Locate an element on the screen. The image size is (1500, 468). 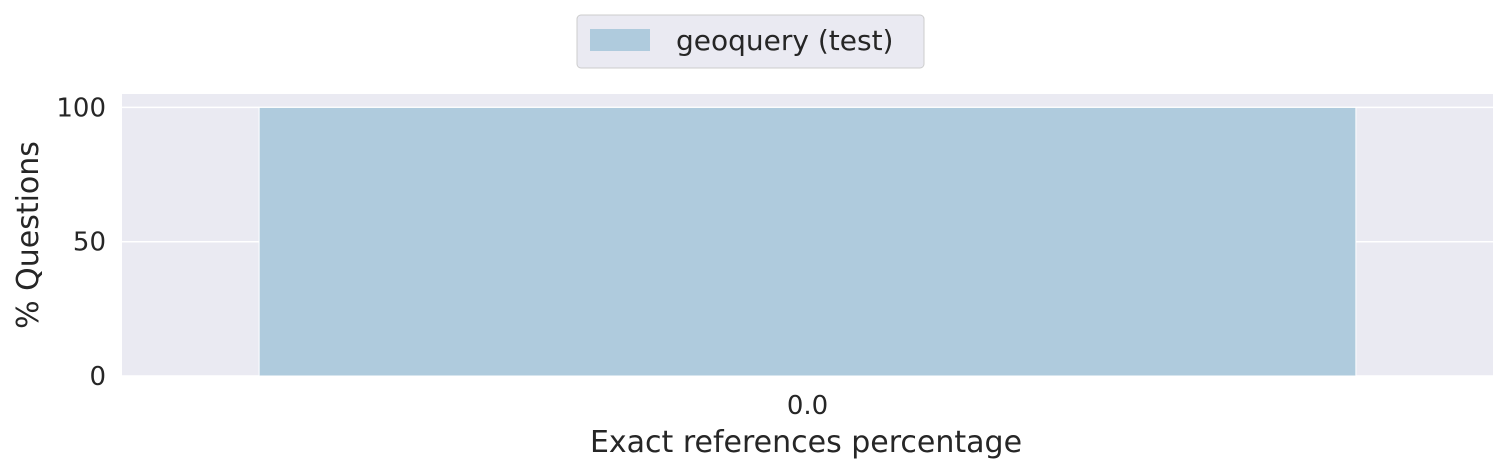
y-tick-label: 50 is located at coordinates (89, 243).